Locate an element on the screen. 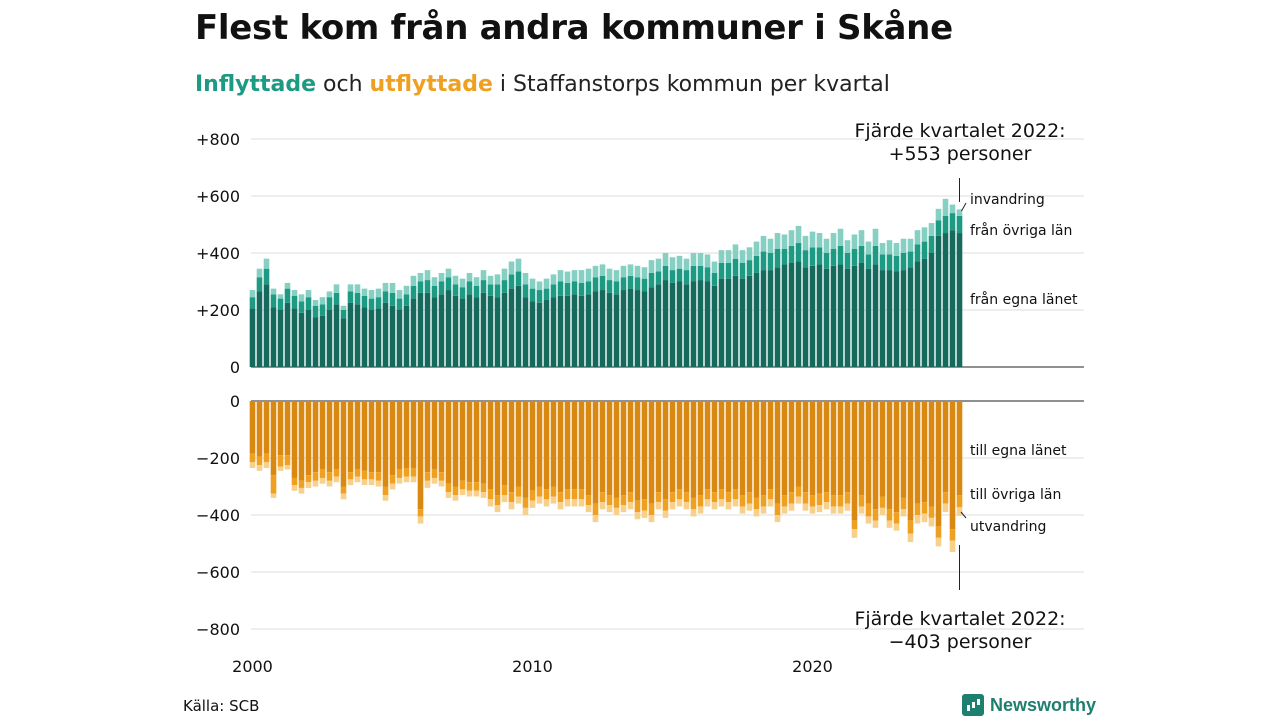 This screenshot has width=1280, height=720. top-y-tick-label: +800 is located at coordinates (218, 139).